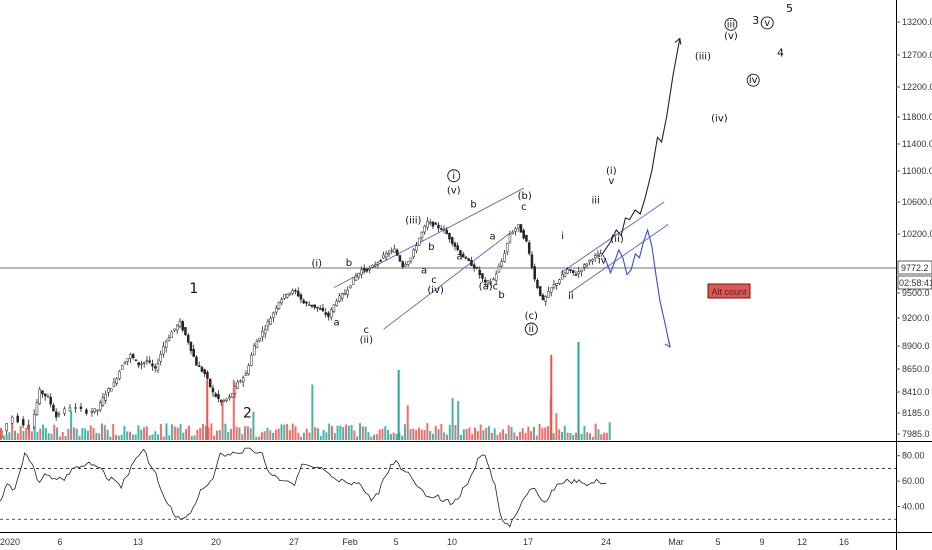 The width and height of the screenshot is (932, 550). Describe the element at coordinates (367, 330) in the screenshot. I see `wave-label: c` at that location.